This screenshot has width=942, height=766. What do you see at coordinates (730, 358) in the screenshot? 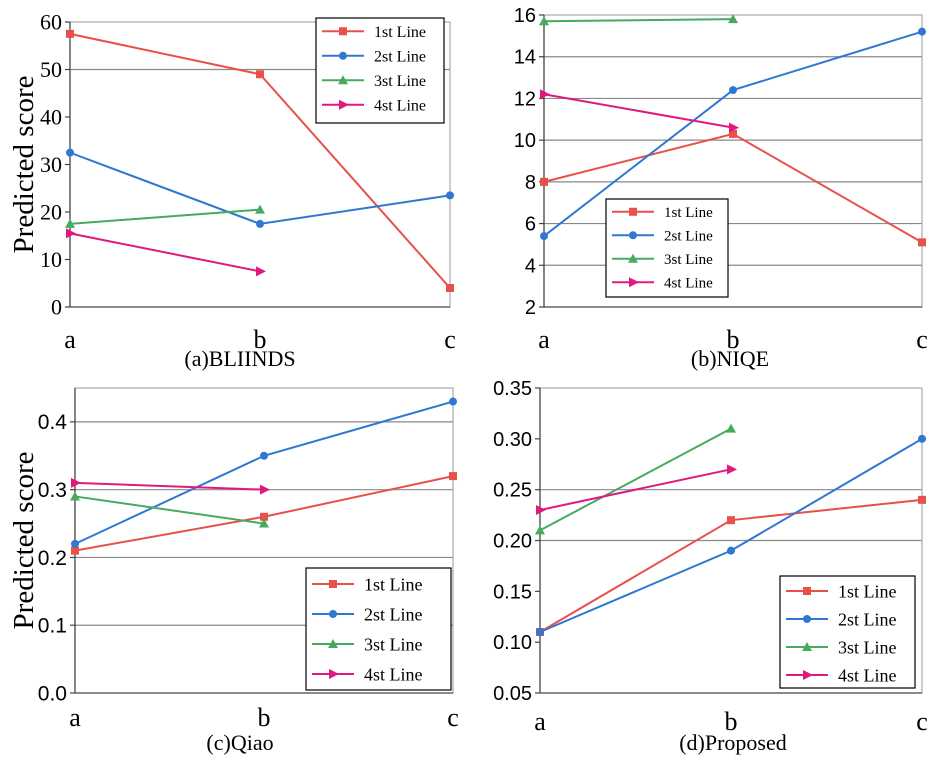
I see `chart-caption: (b)NIQE` at bounding box center [730, 358].